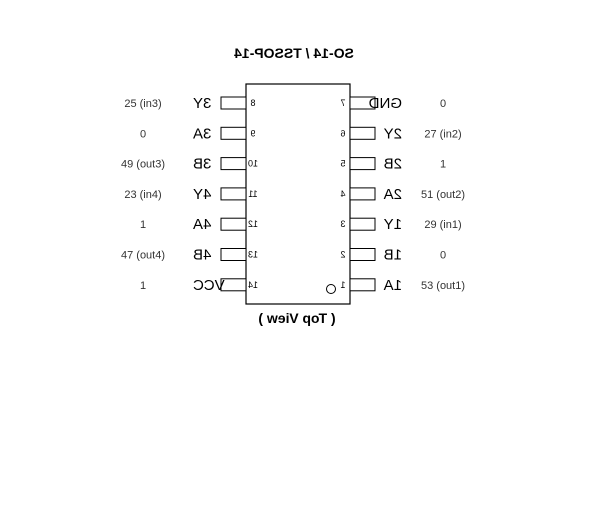 Image resolution: width=615 pixels, height=521 pixels. I want to click on pin-12: 12 4A 1, so click(199, 224).